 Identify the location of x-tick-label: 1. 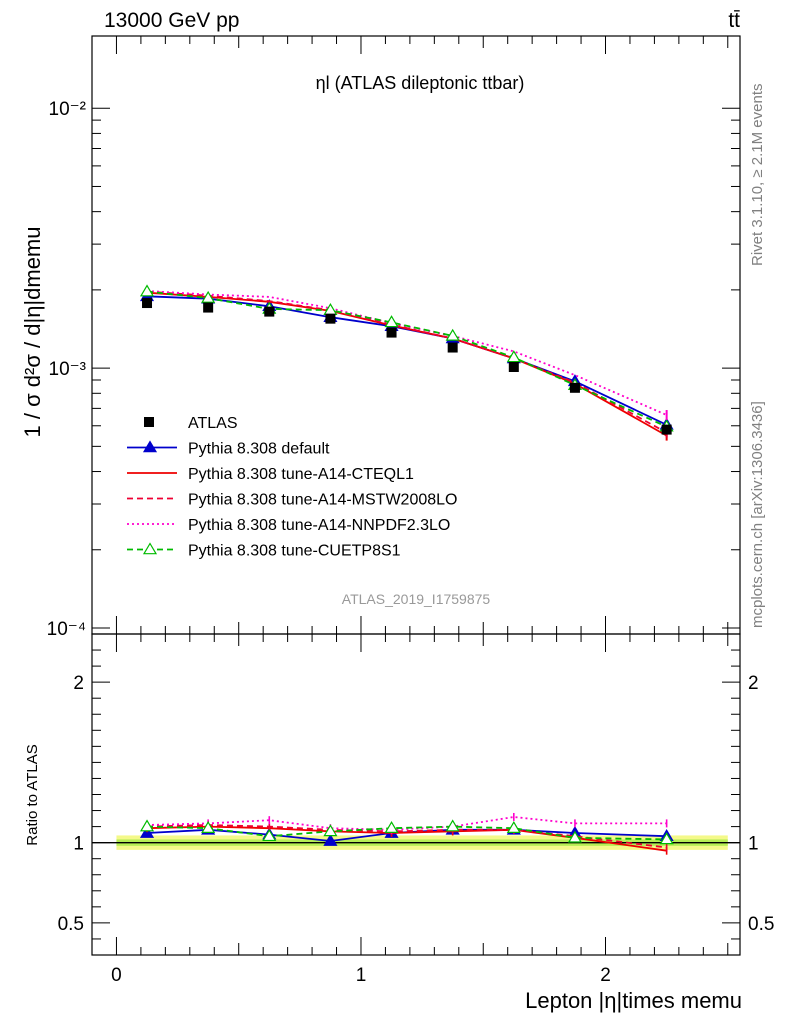
(361, 975).